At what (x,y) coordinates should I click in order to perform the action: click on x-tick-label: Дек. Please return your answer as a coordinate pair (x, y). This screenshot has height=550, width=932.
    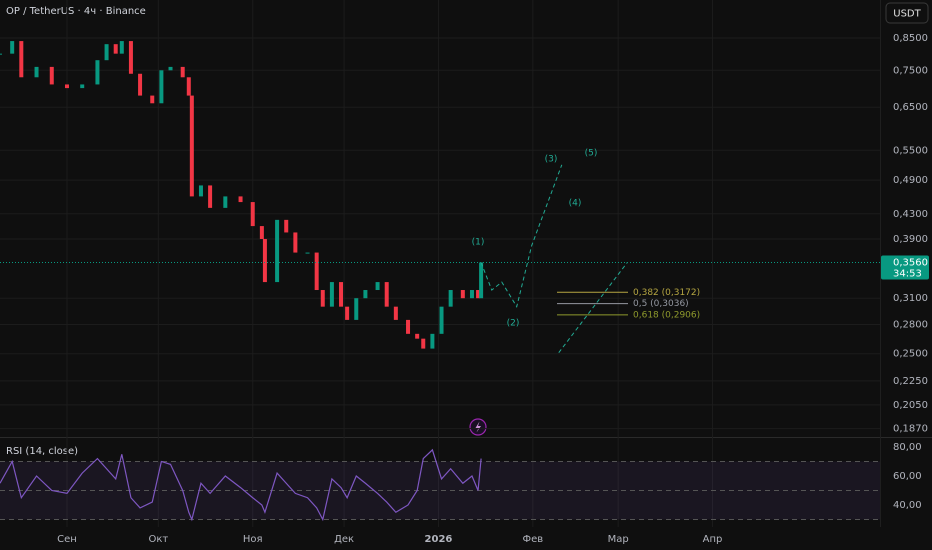
    Looking at the image, I should click on (344, 539).